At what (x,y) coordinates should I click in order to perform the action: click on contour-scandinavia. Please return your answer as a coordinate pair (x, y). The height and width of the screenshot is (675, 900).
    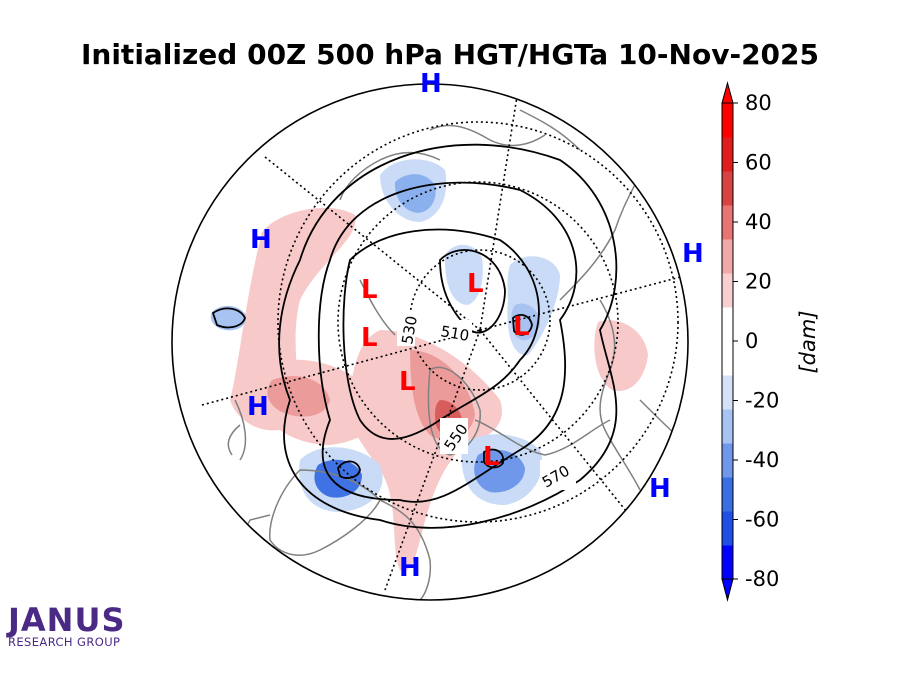
    Looking at the image, I should click on (522, 325).